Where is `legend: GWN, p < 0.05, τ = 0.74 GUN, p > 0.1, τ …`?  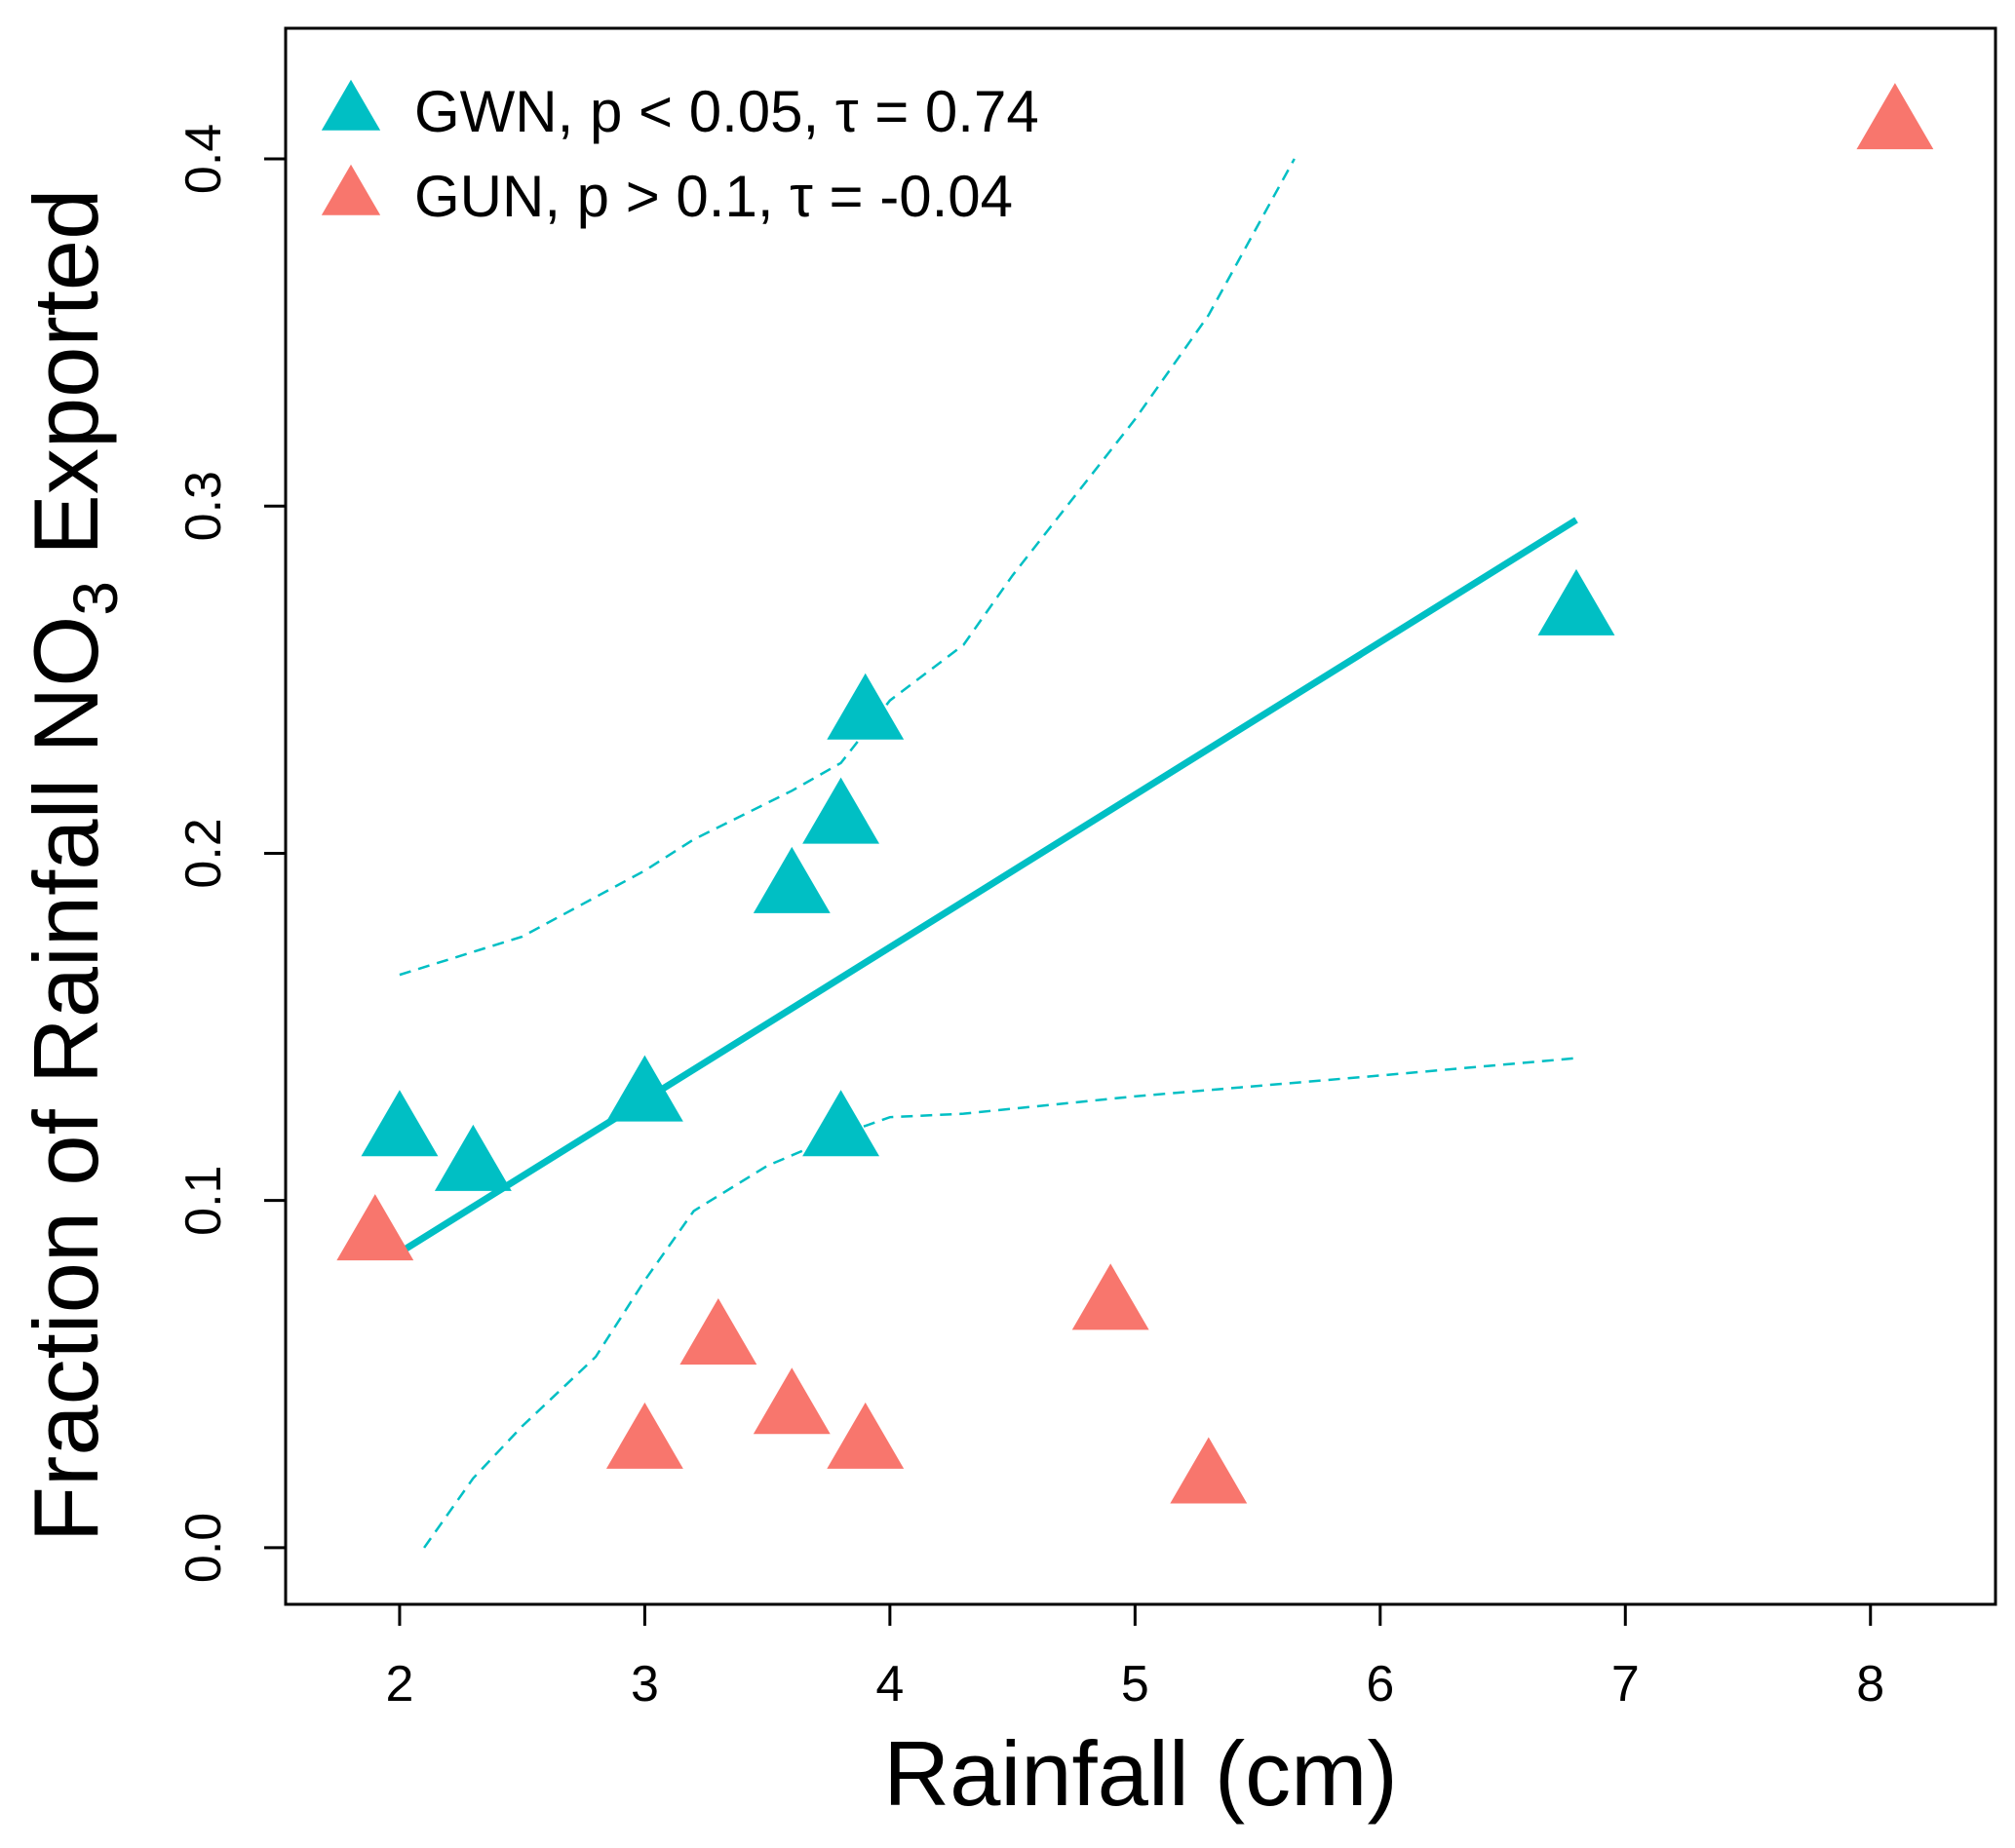 legend: GWN, p < 0.05, τ = 0.74 GUN, p > 0.1, τ … is located at coordinates (680, 154).